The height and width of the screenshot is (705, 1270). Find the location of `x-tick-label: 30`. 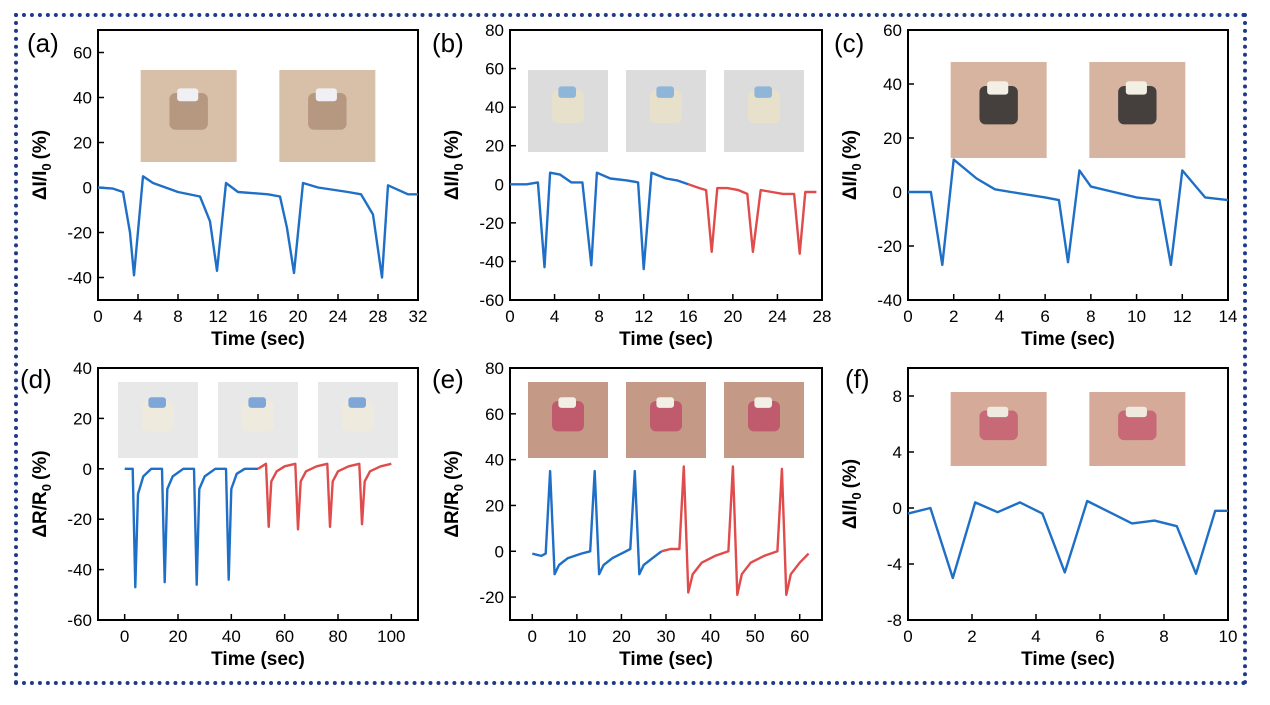

x-tick-label: 30 is located at coordinates (666, 636).